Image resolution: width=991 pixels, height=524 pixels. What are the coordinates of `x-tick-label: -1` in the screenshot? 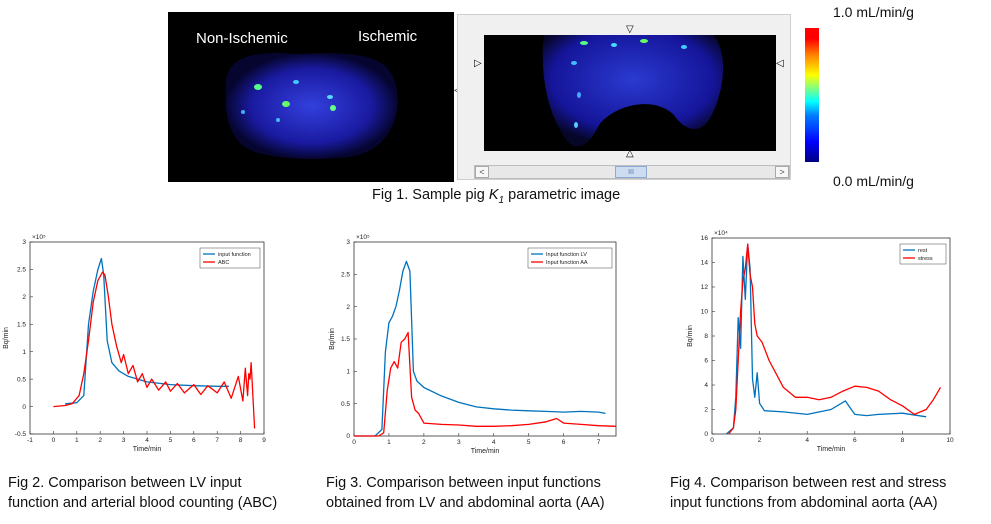 It's located at (30, 440).